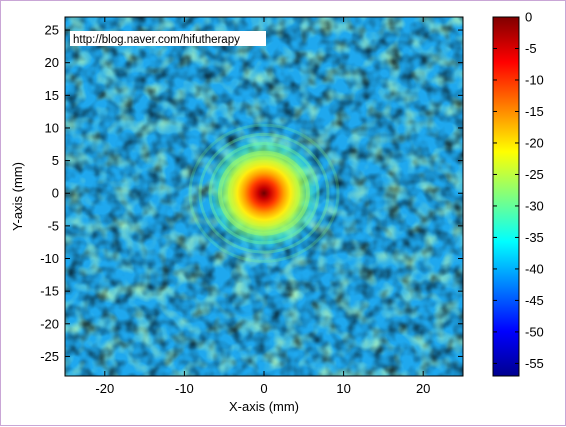 The image size is (566, 427). What do you see at coordinates (49, 258) in the screenshot?
I see `y-tick-label: -10` at bounding box center [49, 258].